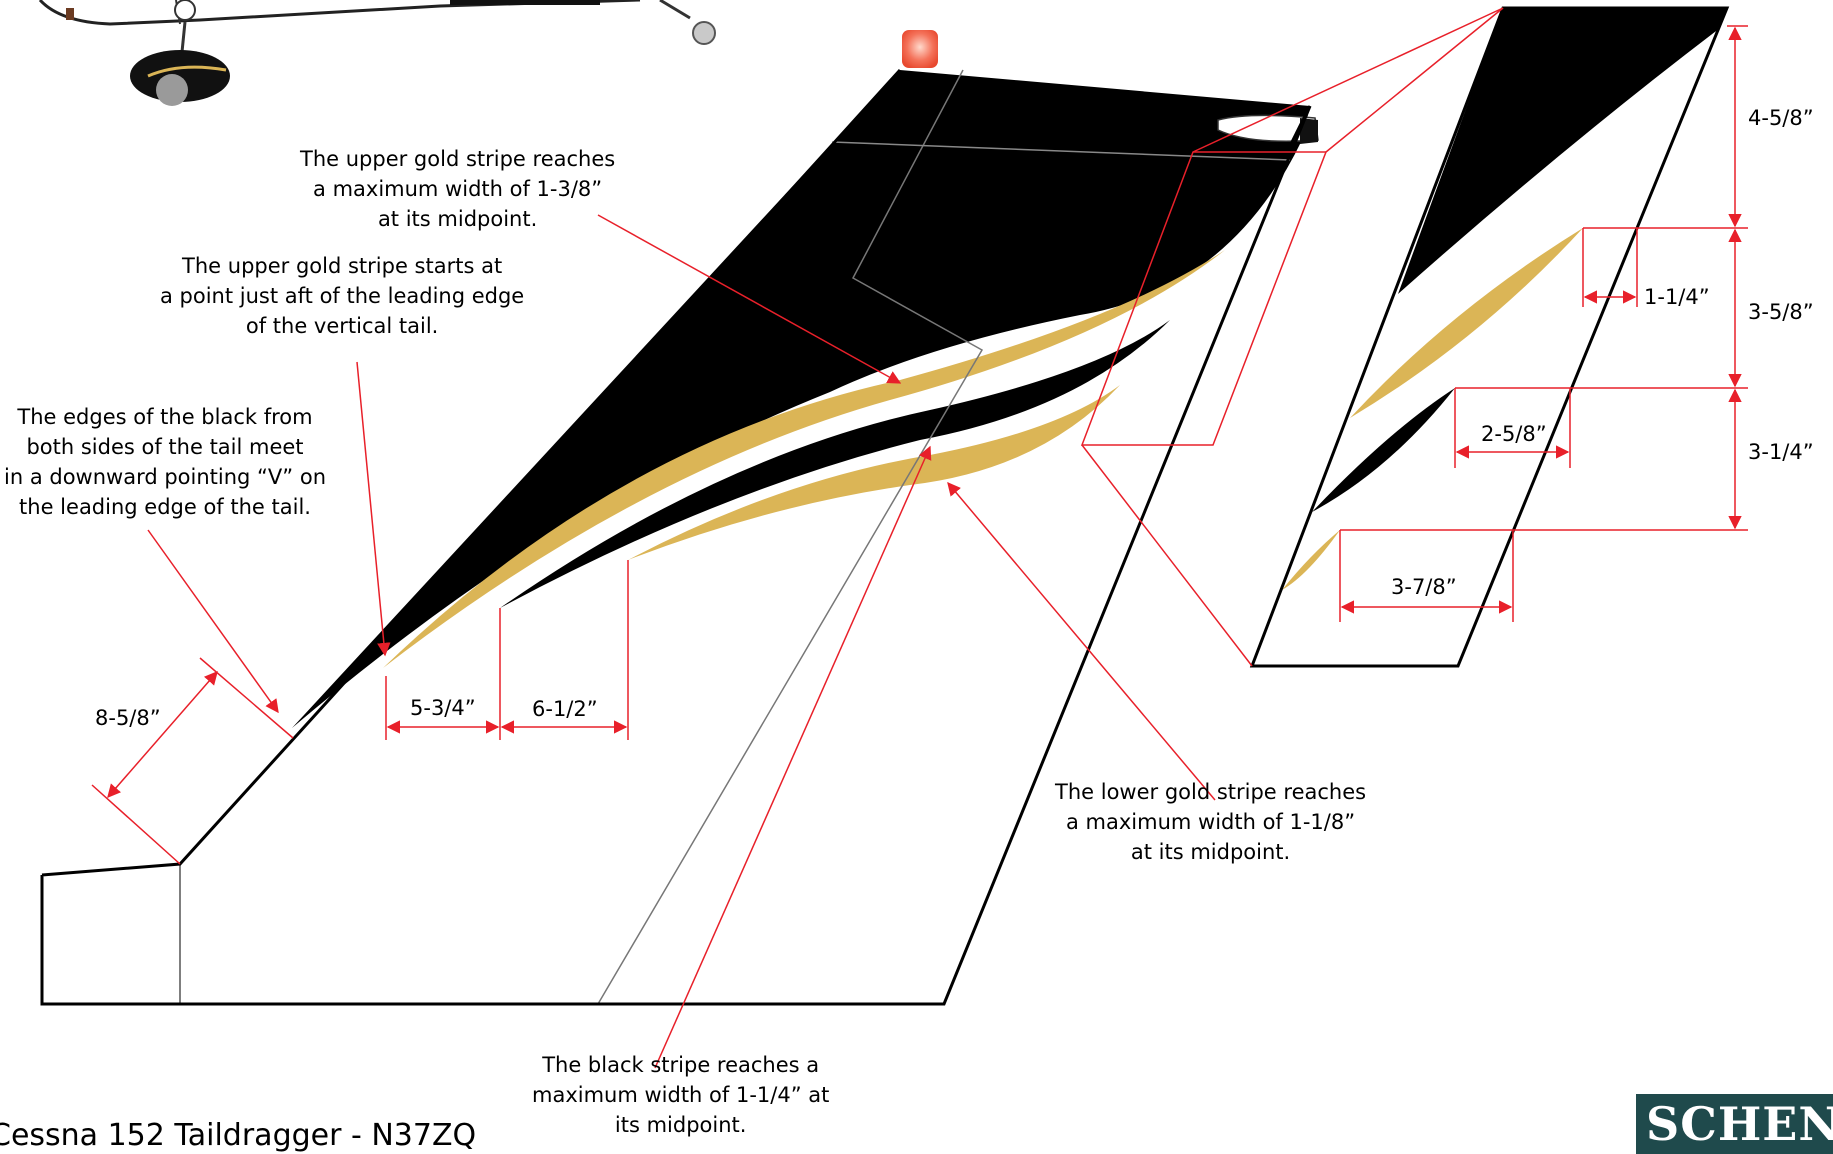 This screenshot has height=1154, width=1833. I want to click on brand-logo: SCHEN, so click(1734, 1124).